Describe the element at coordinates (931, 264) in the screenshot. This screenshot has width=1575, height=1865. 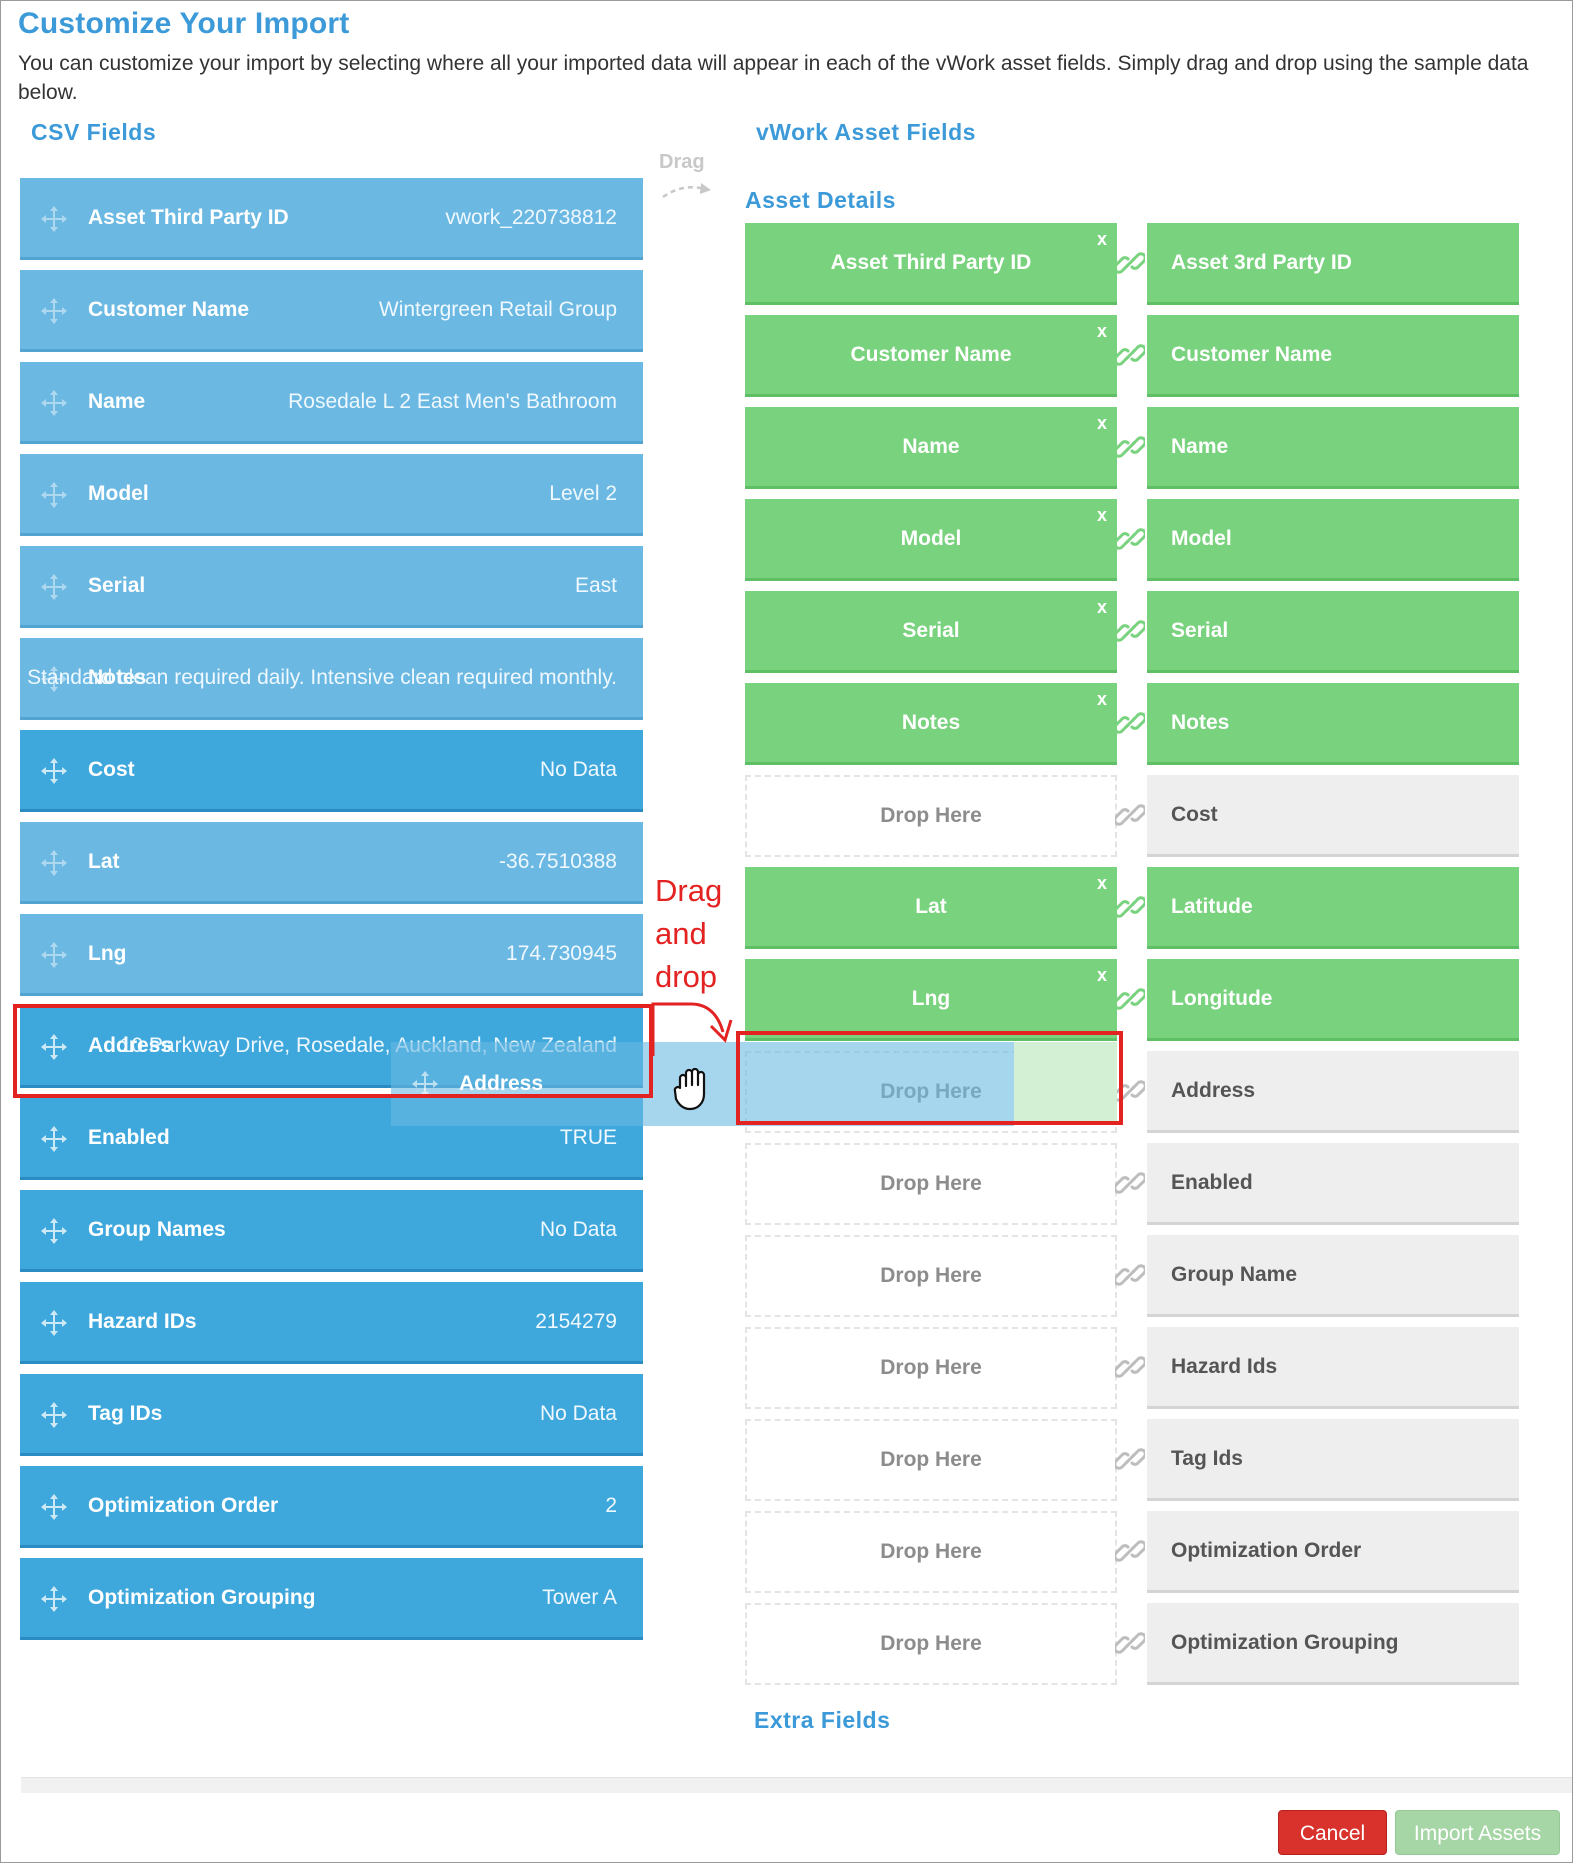
I see `mapped-target-slot: Asset Third Party ID x` at that location.